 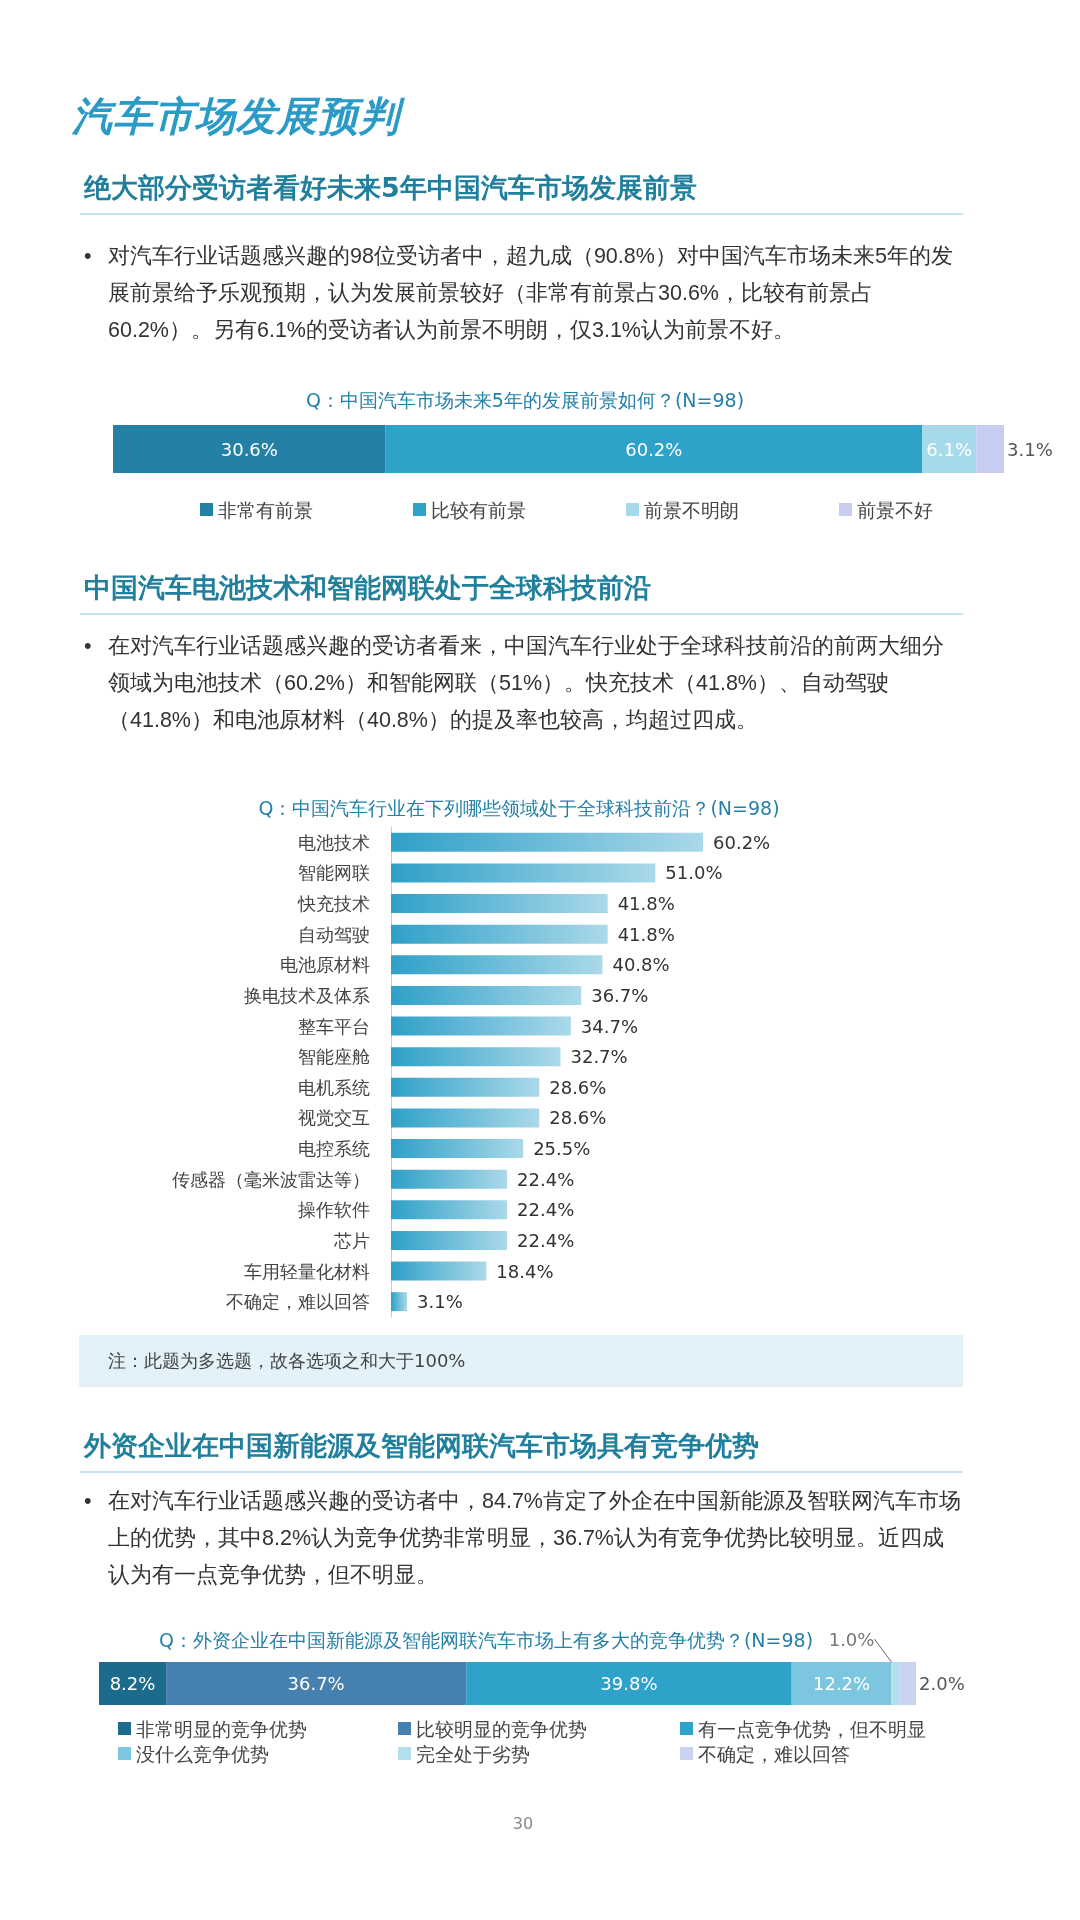 I want to click on text: 30, so click(x=523, y=1823).